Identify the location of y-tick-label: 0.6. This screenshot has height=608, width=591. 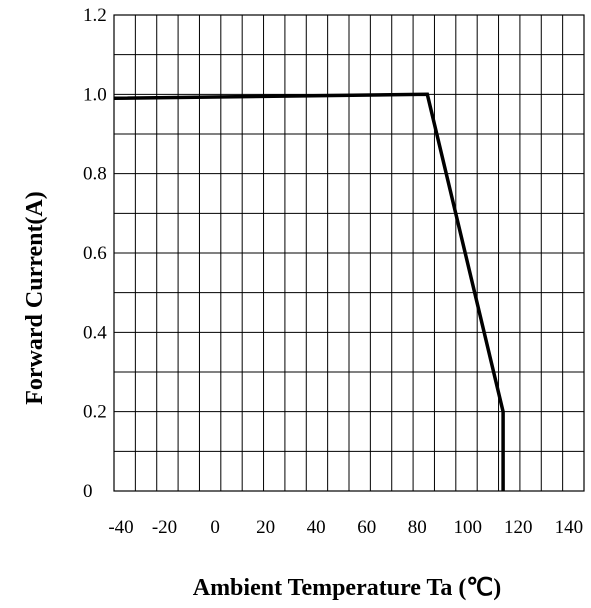
(95, 253).